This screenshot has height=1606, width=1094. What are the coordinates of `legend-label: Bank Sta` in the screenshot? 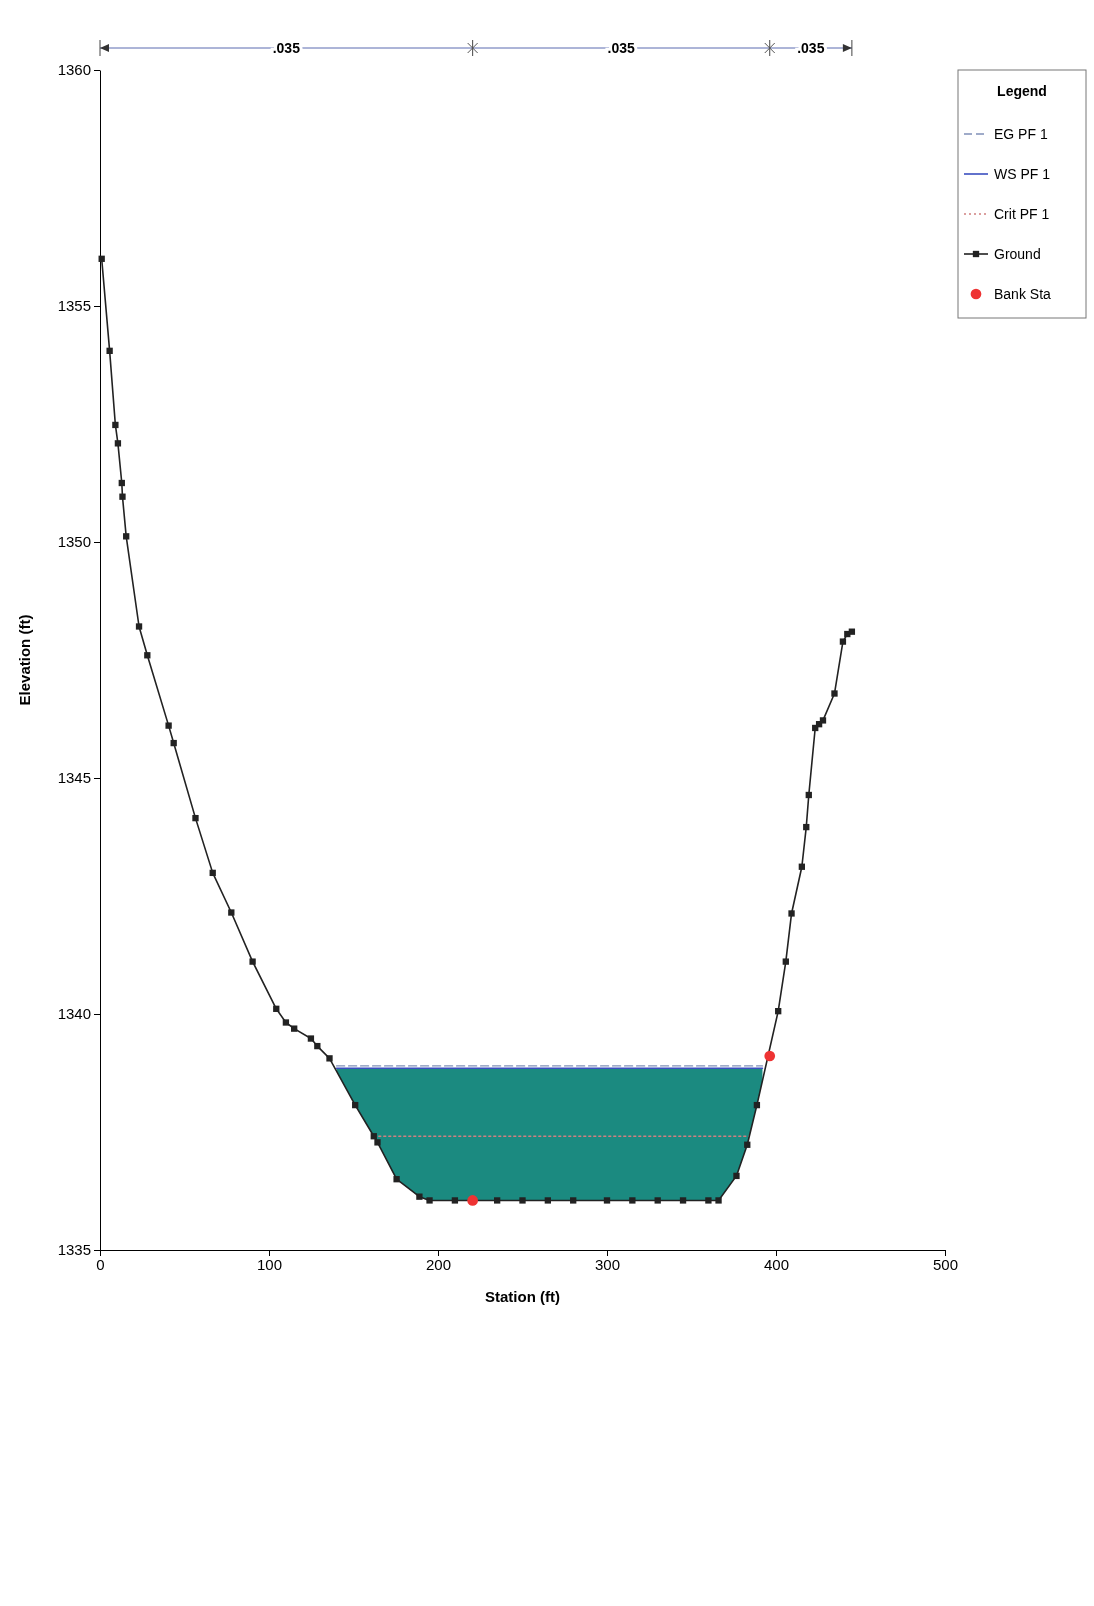 It's located at (1023, 294).